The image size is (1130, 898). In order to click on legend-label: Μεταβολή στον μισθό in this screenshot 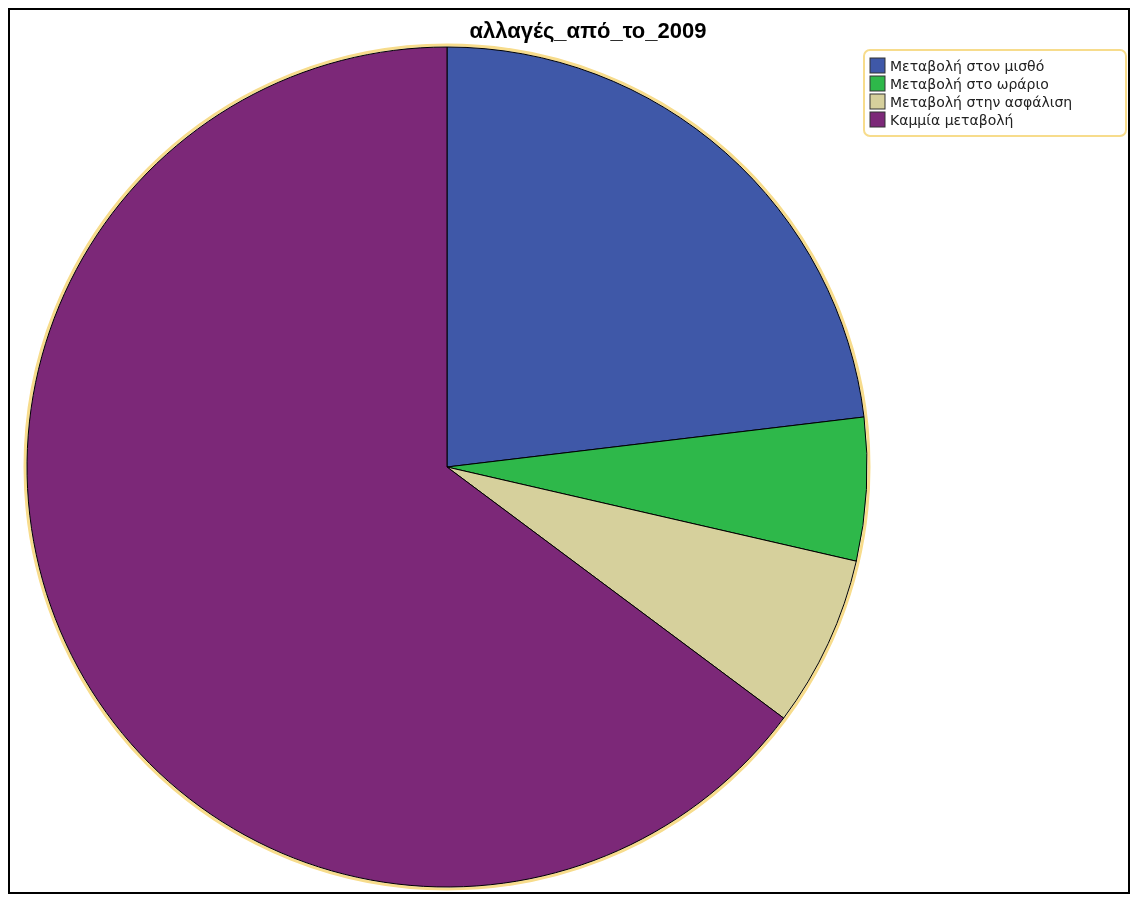, I will do `click(967, 65)`.